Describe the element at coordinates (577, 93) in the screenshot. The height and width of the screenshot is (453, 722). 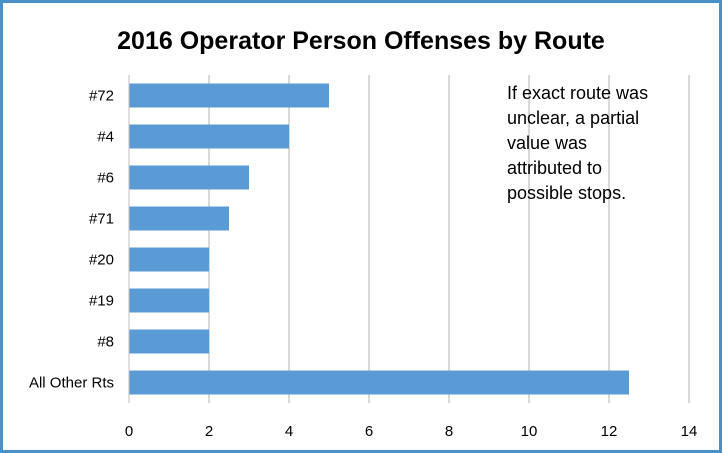
I see `annotation-line: If exact route was` at that location.